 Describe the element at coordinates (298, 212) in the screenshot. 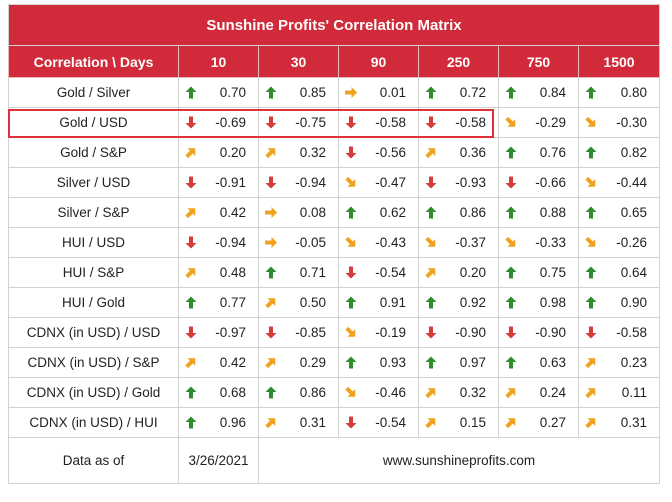

I see `correlation-cell: 0.08` at that location.